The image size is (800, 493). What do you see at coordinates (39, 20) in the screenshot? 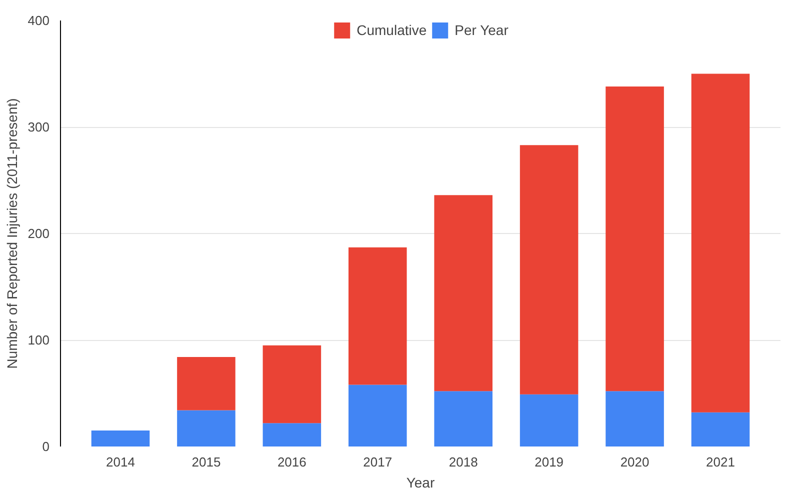
I see `y-tick-label: 400` at bounding box center [39, 20].